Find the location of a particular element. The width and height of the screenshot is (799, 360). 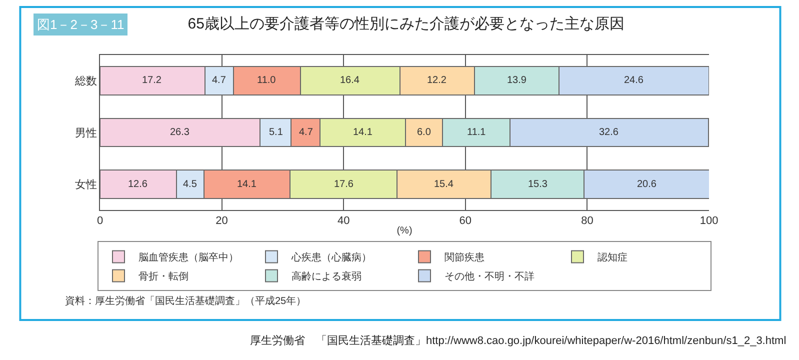

x-tick-label: 0 is located at coordinates (100, 221).